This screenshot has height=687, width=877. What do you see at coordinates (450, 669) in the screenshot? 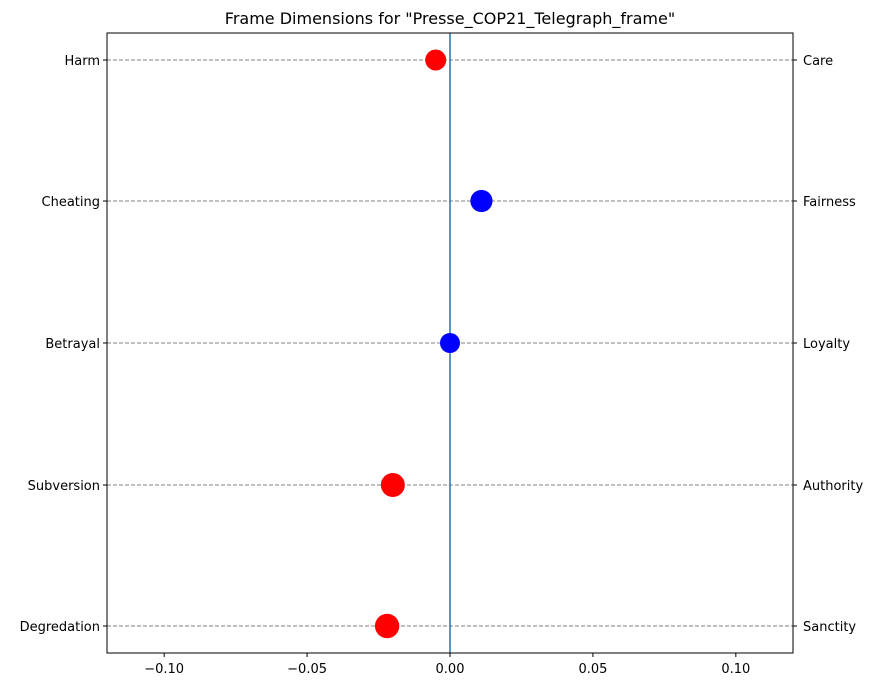
I see `x-tick-label: 0.00` at bounding box center [450, 669].